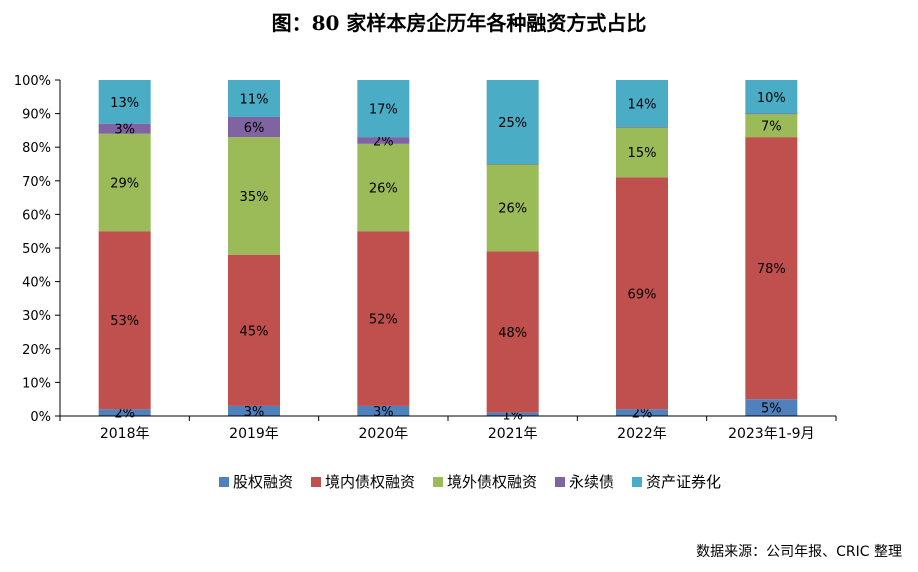 The height and width of the screenshot is (572, 918). I want to click on data-label-1-6: 5%, so click(771, 409).